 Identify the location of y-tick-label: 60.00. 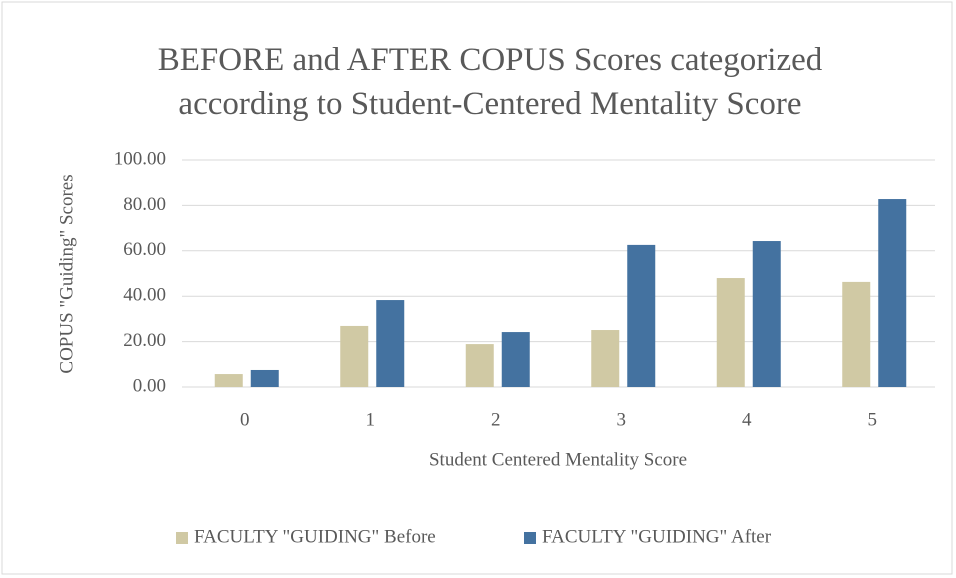
(144, 249).